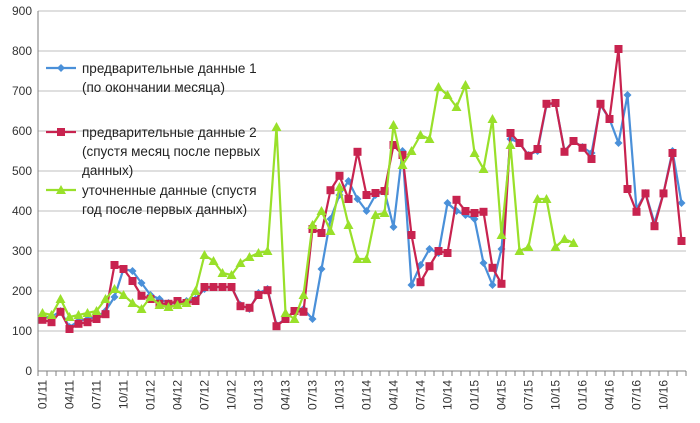  Describe the element at coordinates (583, 395) in the screenshot. I see `x-tick-label: 01/16` at that location.